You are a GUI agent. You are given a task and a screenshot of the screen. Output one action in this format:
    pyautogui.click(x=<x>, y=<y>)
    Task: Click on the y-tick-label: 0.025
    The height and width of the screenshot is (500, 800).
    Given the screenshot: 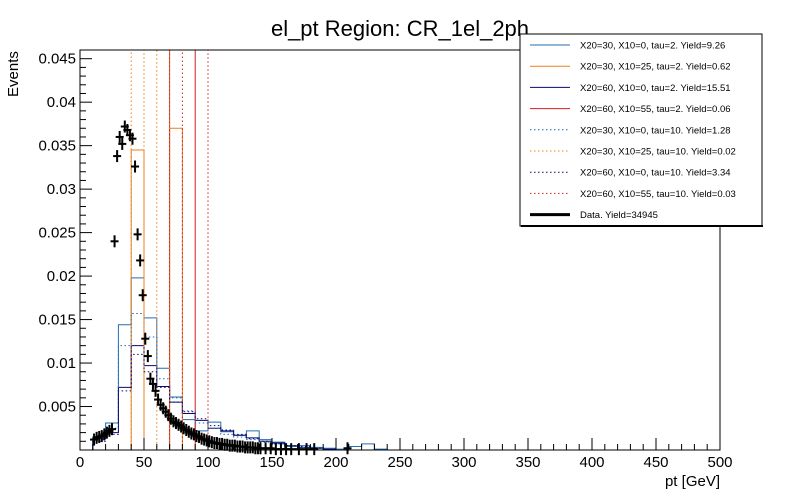 What is the action you would take?
    pyautogui.click(x=57, y=233)
    